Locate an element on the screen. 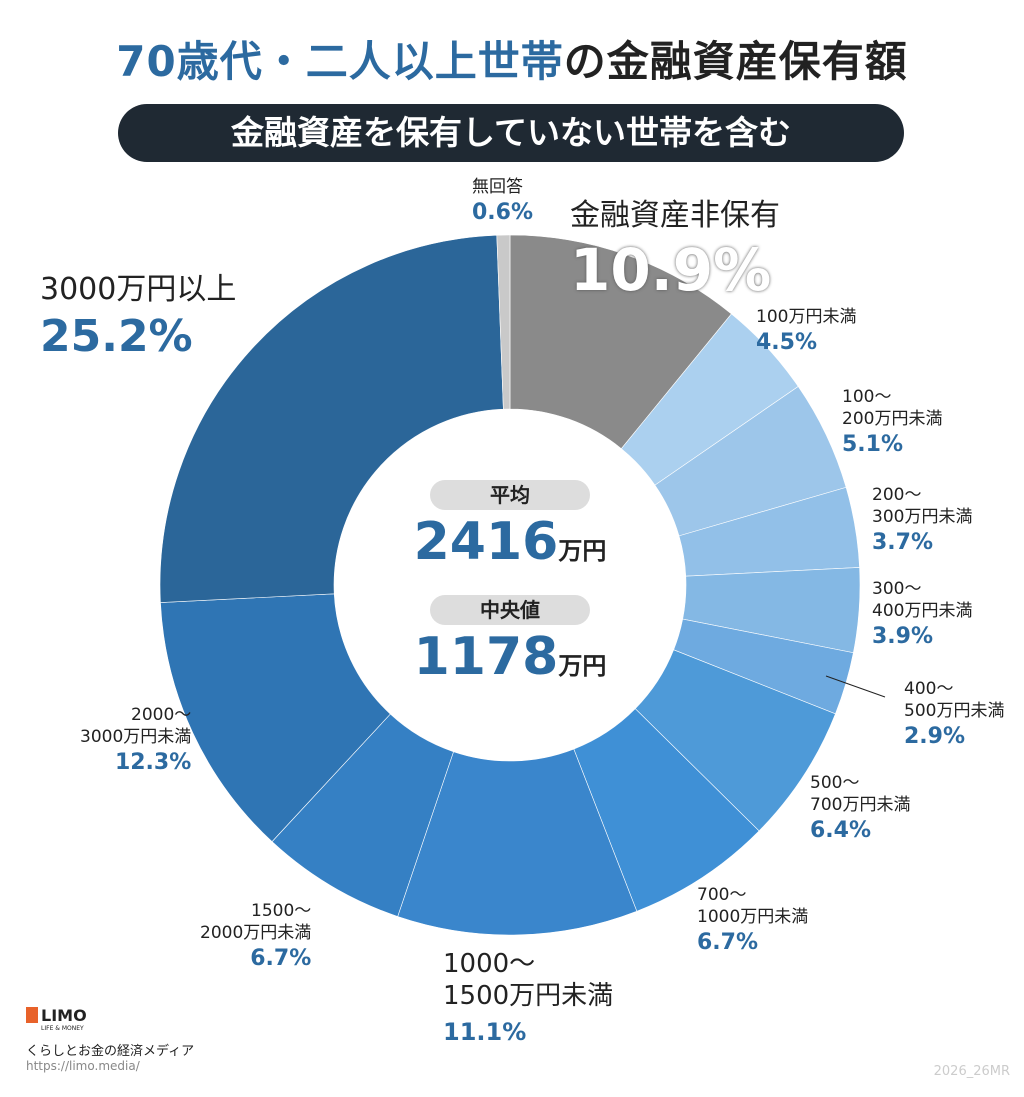  slice-value: 6.4% is located at coordinates (841, 830).